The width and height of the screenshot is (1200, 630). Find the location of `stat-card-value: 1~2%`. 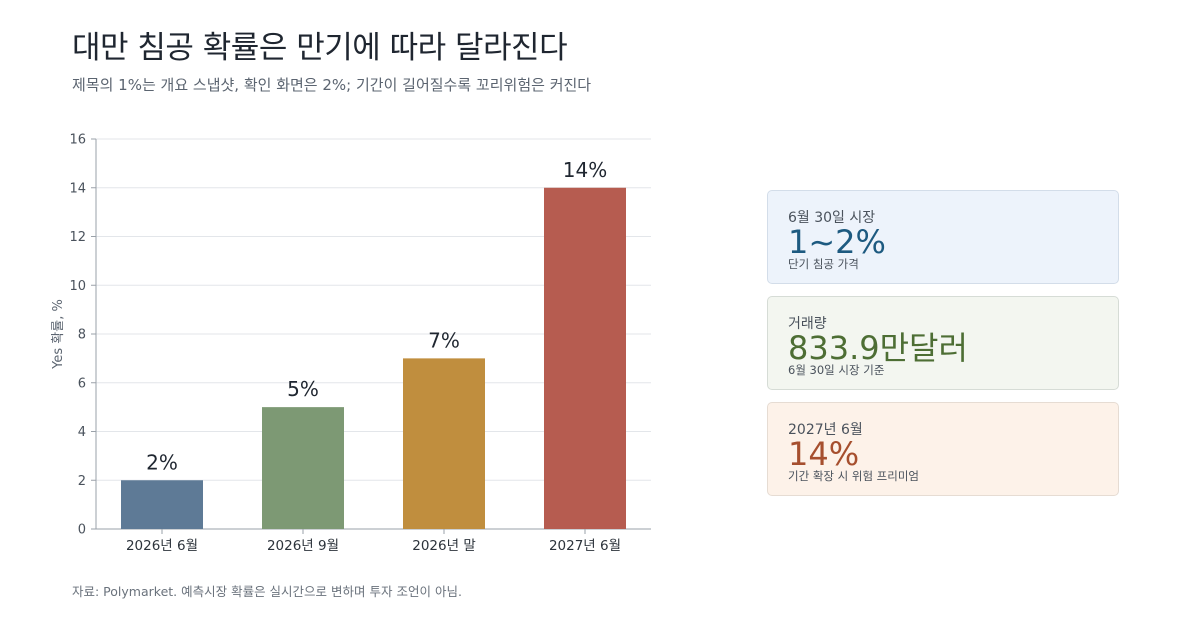

stat-card-value: 1~2% is located at coordinates (837, 242).